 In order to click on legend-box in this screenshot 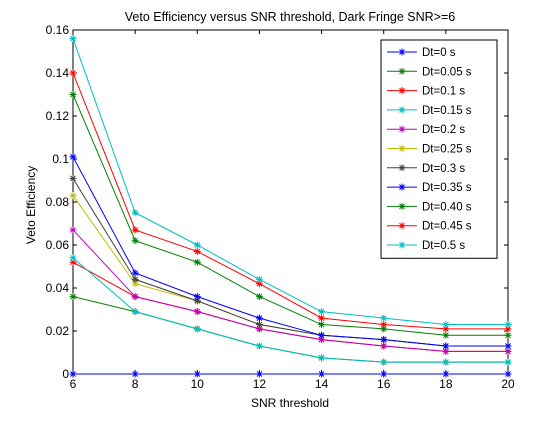, I will do `click(439, 149)`.